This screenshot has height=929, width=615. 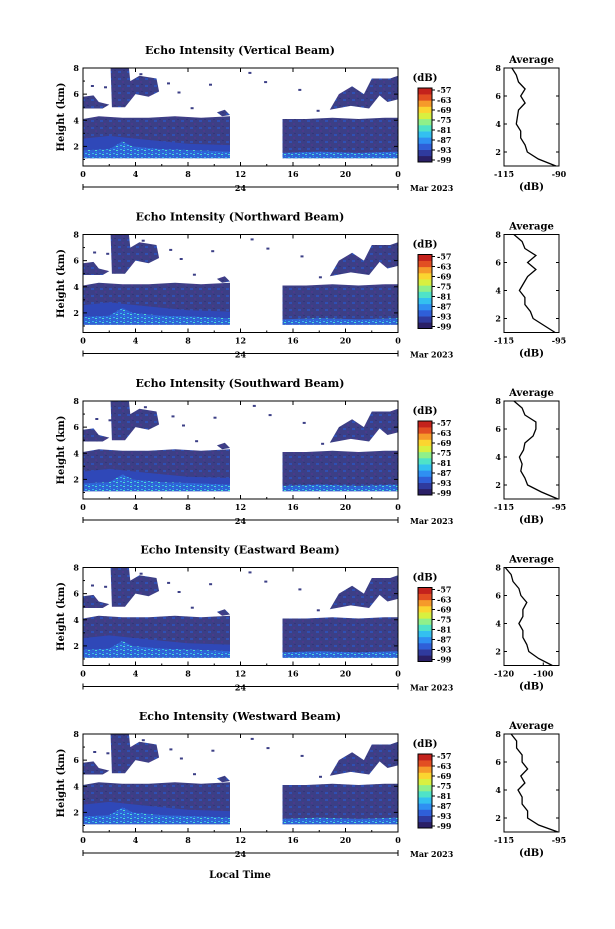 I want to click on x-tick-label: 4, so click(x=136, y=341).